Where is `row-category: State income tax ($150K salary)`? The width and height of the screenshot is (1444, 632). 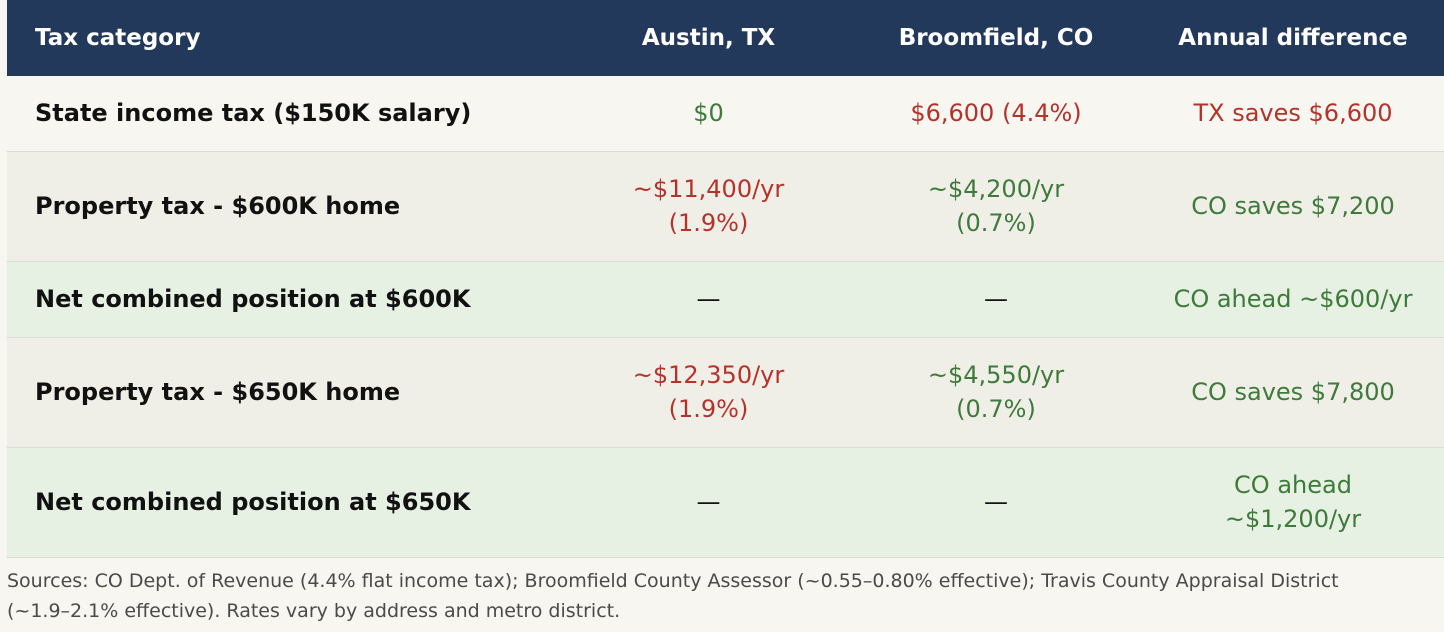 row-category: State income tax ($150K salary) is located at coordinates (287, 114).